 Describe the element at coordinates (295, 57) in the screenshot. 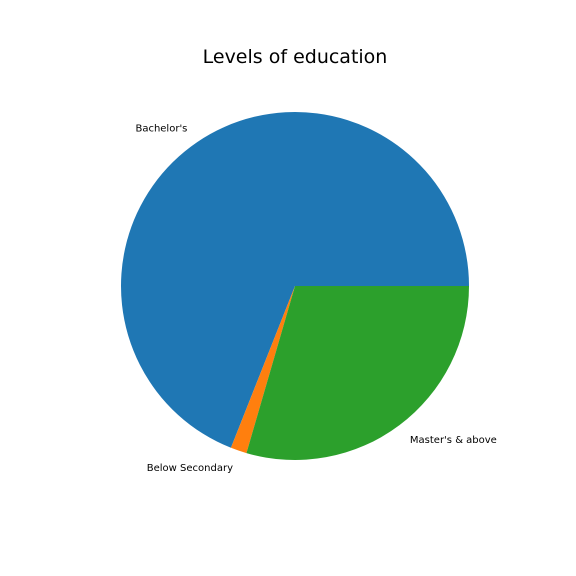

I see `chart-title: Levels of education` at that location.